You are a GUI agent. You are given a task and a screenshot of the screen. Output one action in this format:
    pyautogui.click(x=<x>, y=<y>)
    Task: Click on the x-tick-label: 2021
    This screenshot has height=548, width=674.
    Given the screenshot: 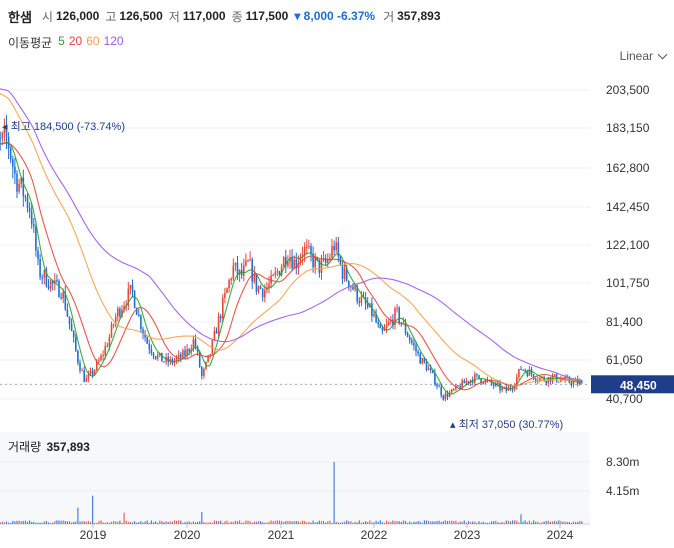 What is the action you would take?
    pyautogui.click(x=281, y=535)
    